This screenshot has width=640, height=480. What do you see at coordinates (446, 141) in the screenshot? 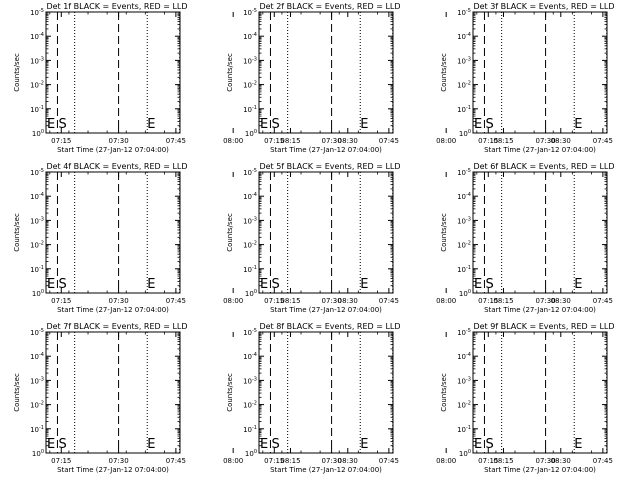
I see `x-tick-label: 08:00` at bounding box center [446, 141].